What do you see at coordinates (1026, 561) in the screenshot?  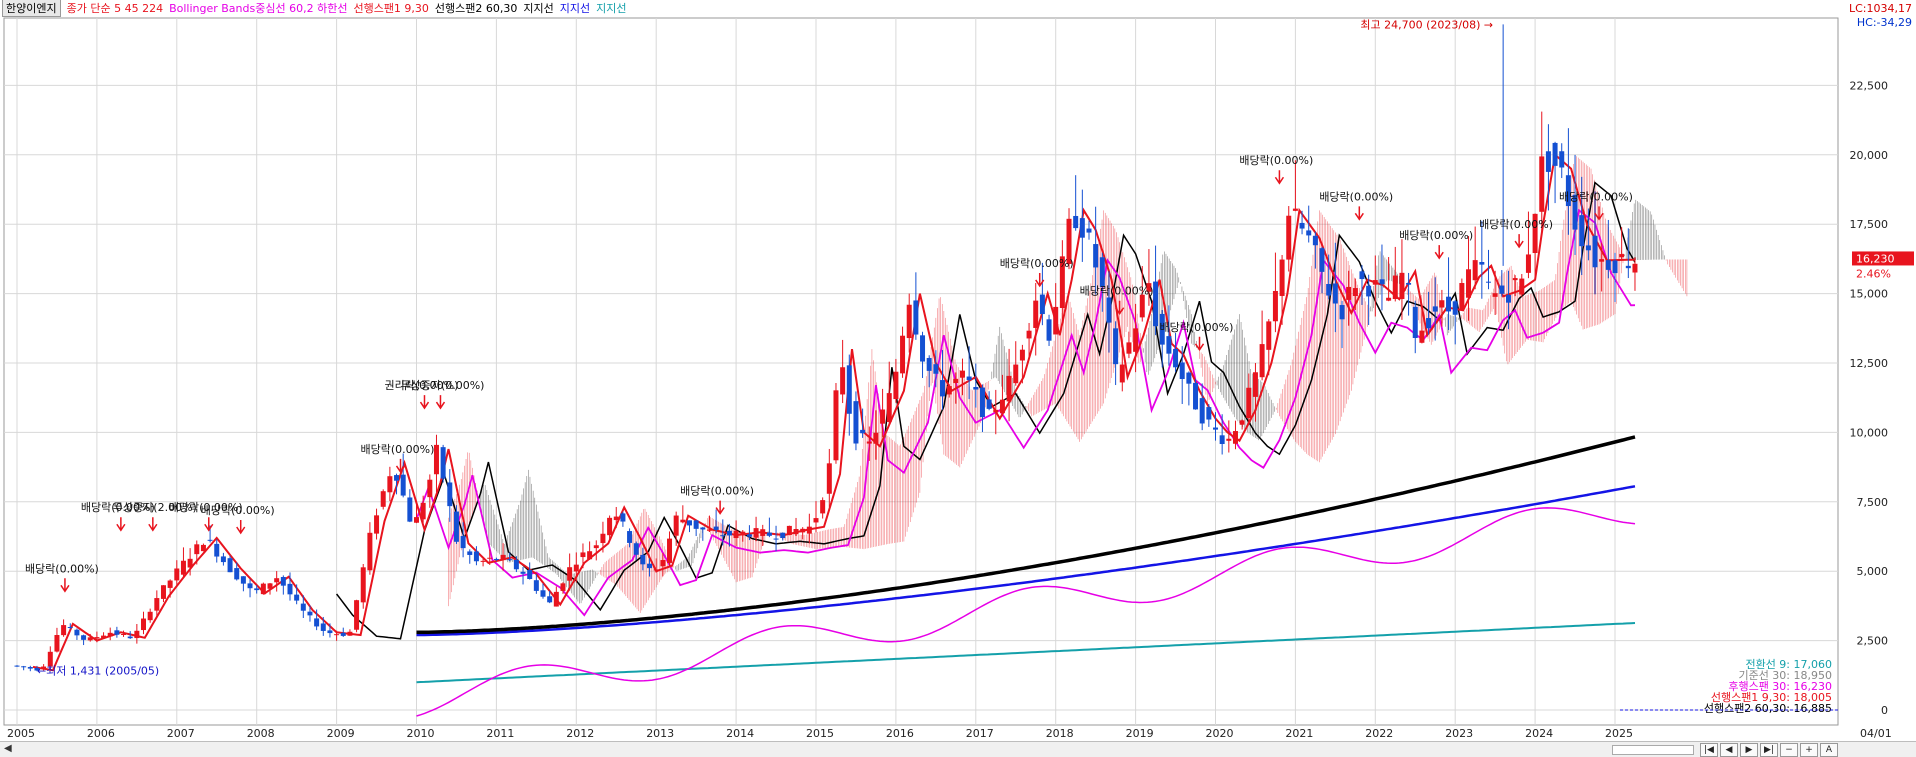 I see `support-line-blue` at bounding box center [1026, 561].